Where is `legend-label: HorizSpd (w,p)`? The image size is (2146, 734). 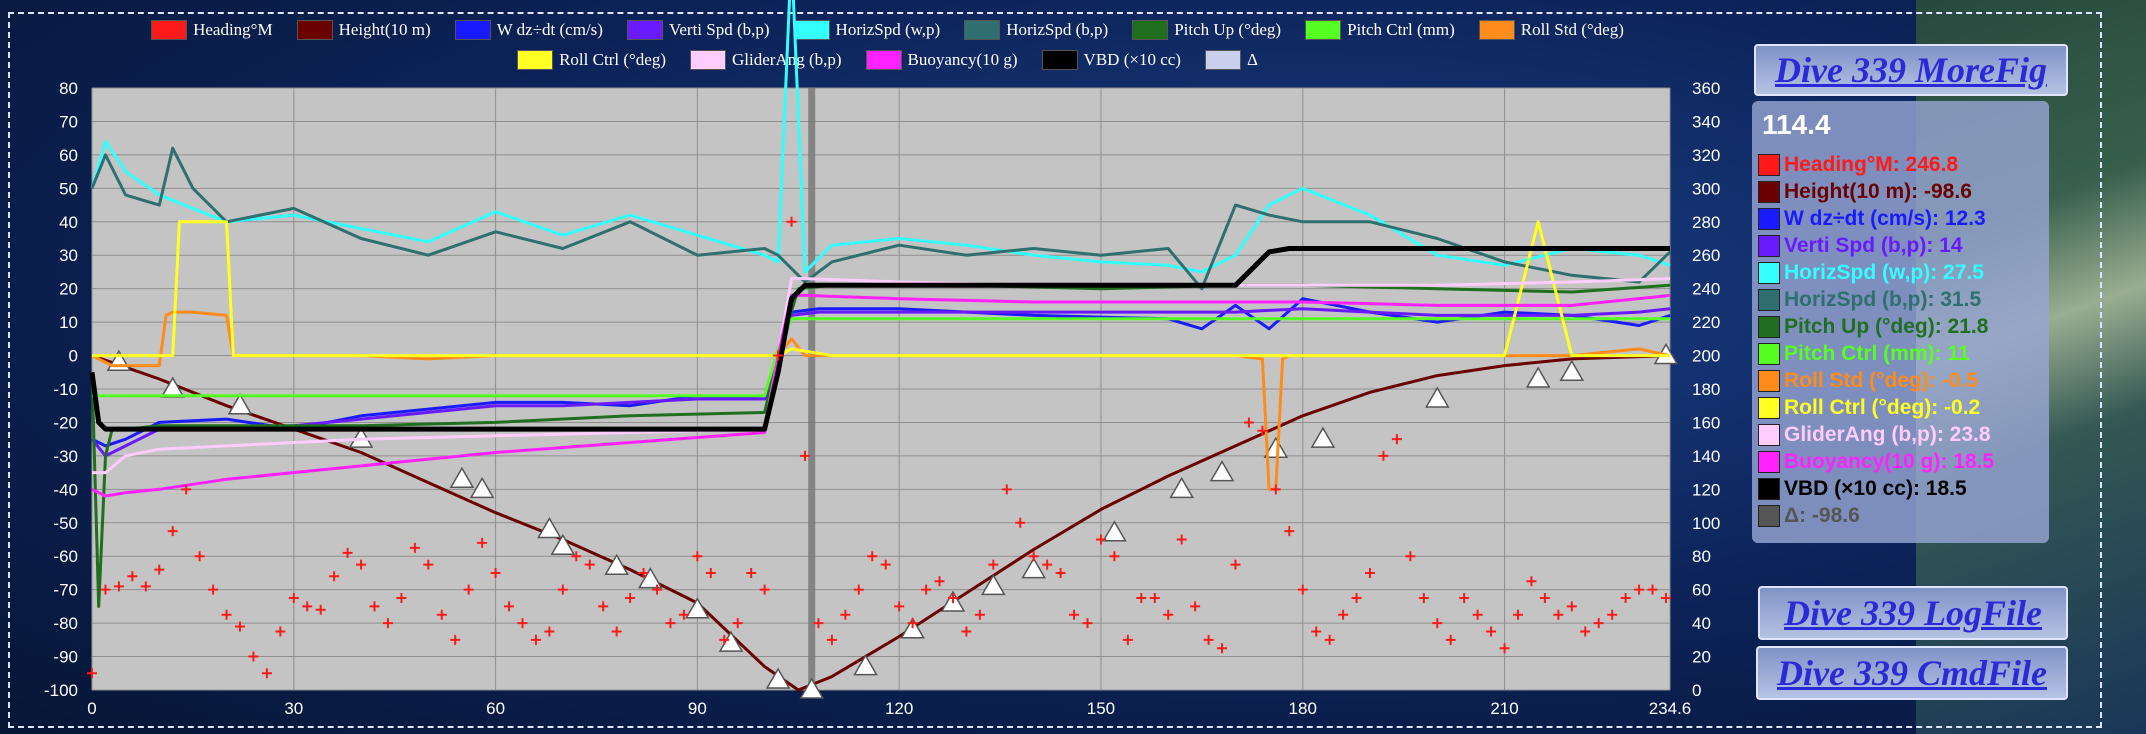
legend-label: HorizSpd (w,p) is located at coordinates (888, 29).